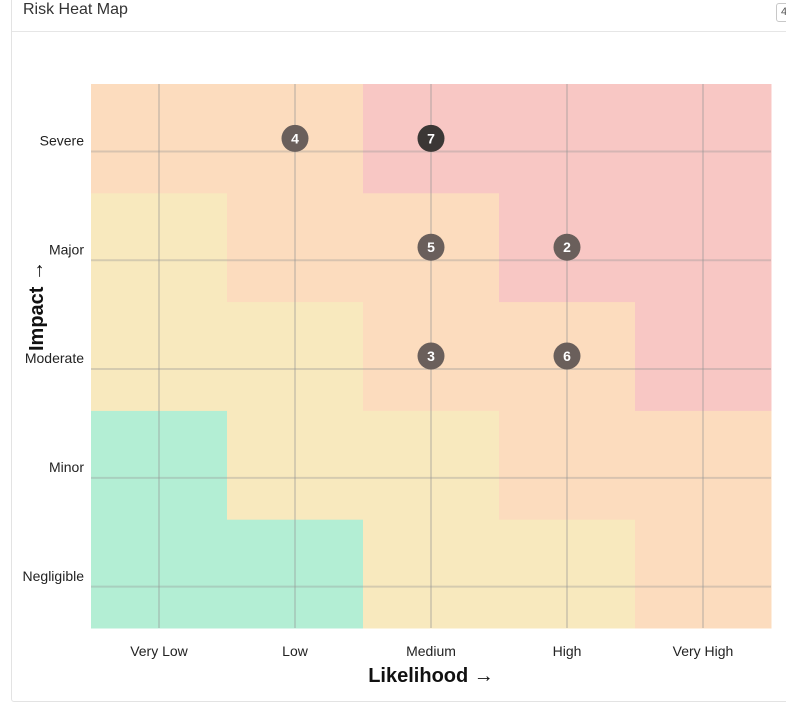 The width and height of the screenshot is (786, 702). What do you see at coordinates (431, 676) in the screenshot?
I see `x-axis-title: Likelihood →` at bounding box center [431, 676].